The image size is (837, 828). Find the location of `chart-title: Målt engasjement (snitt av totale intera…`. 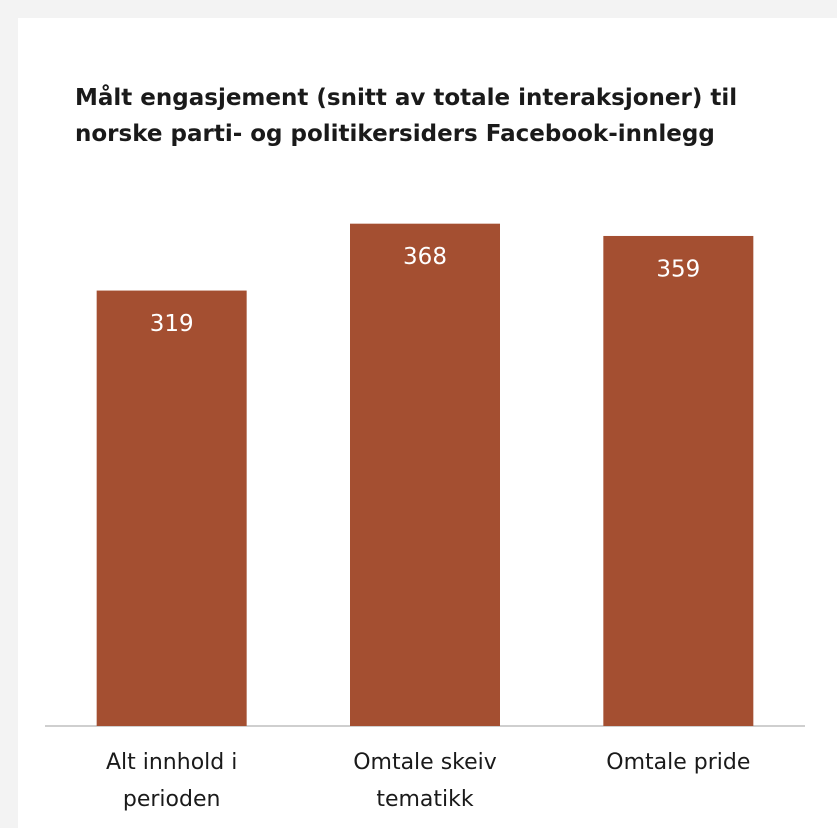

chart-title: Målt engasjement (snitt av totale intera… is located at coordinates (406, 116).